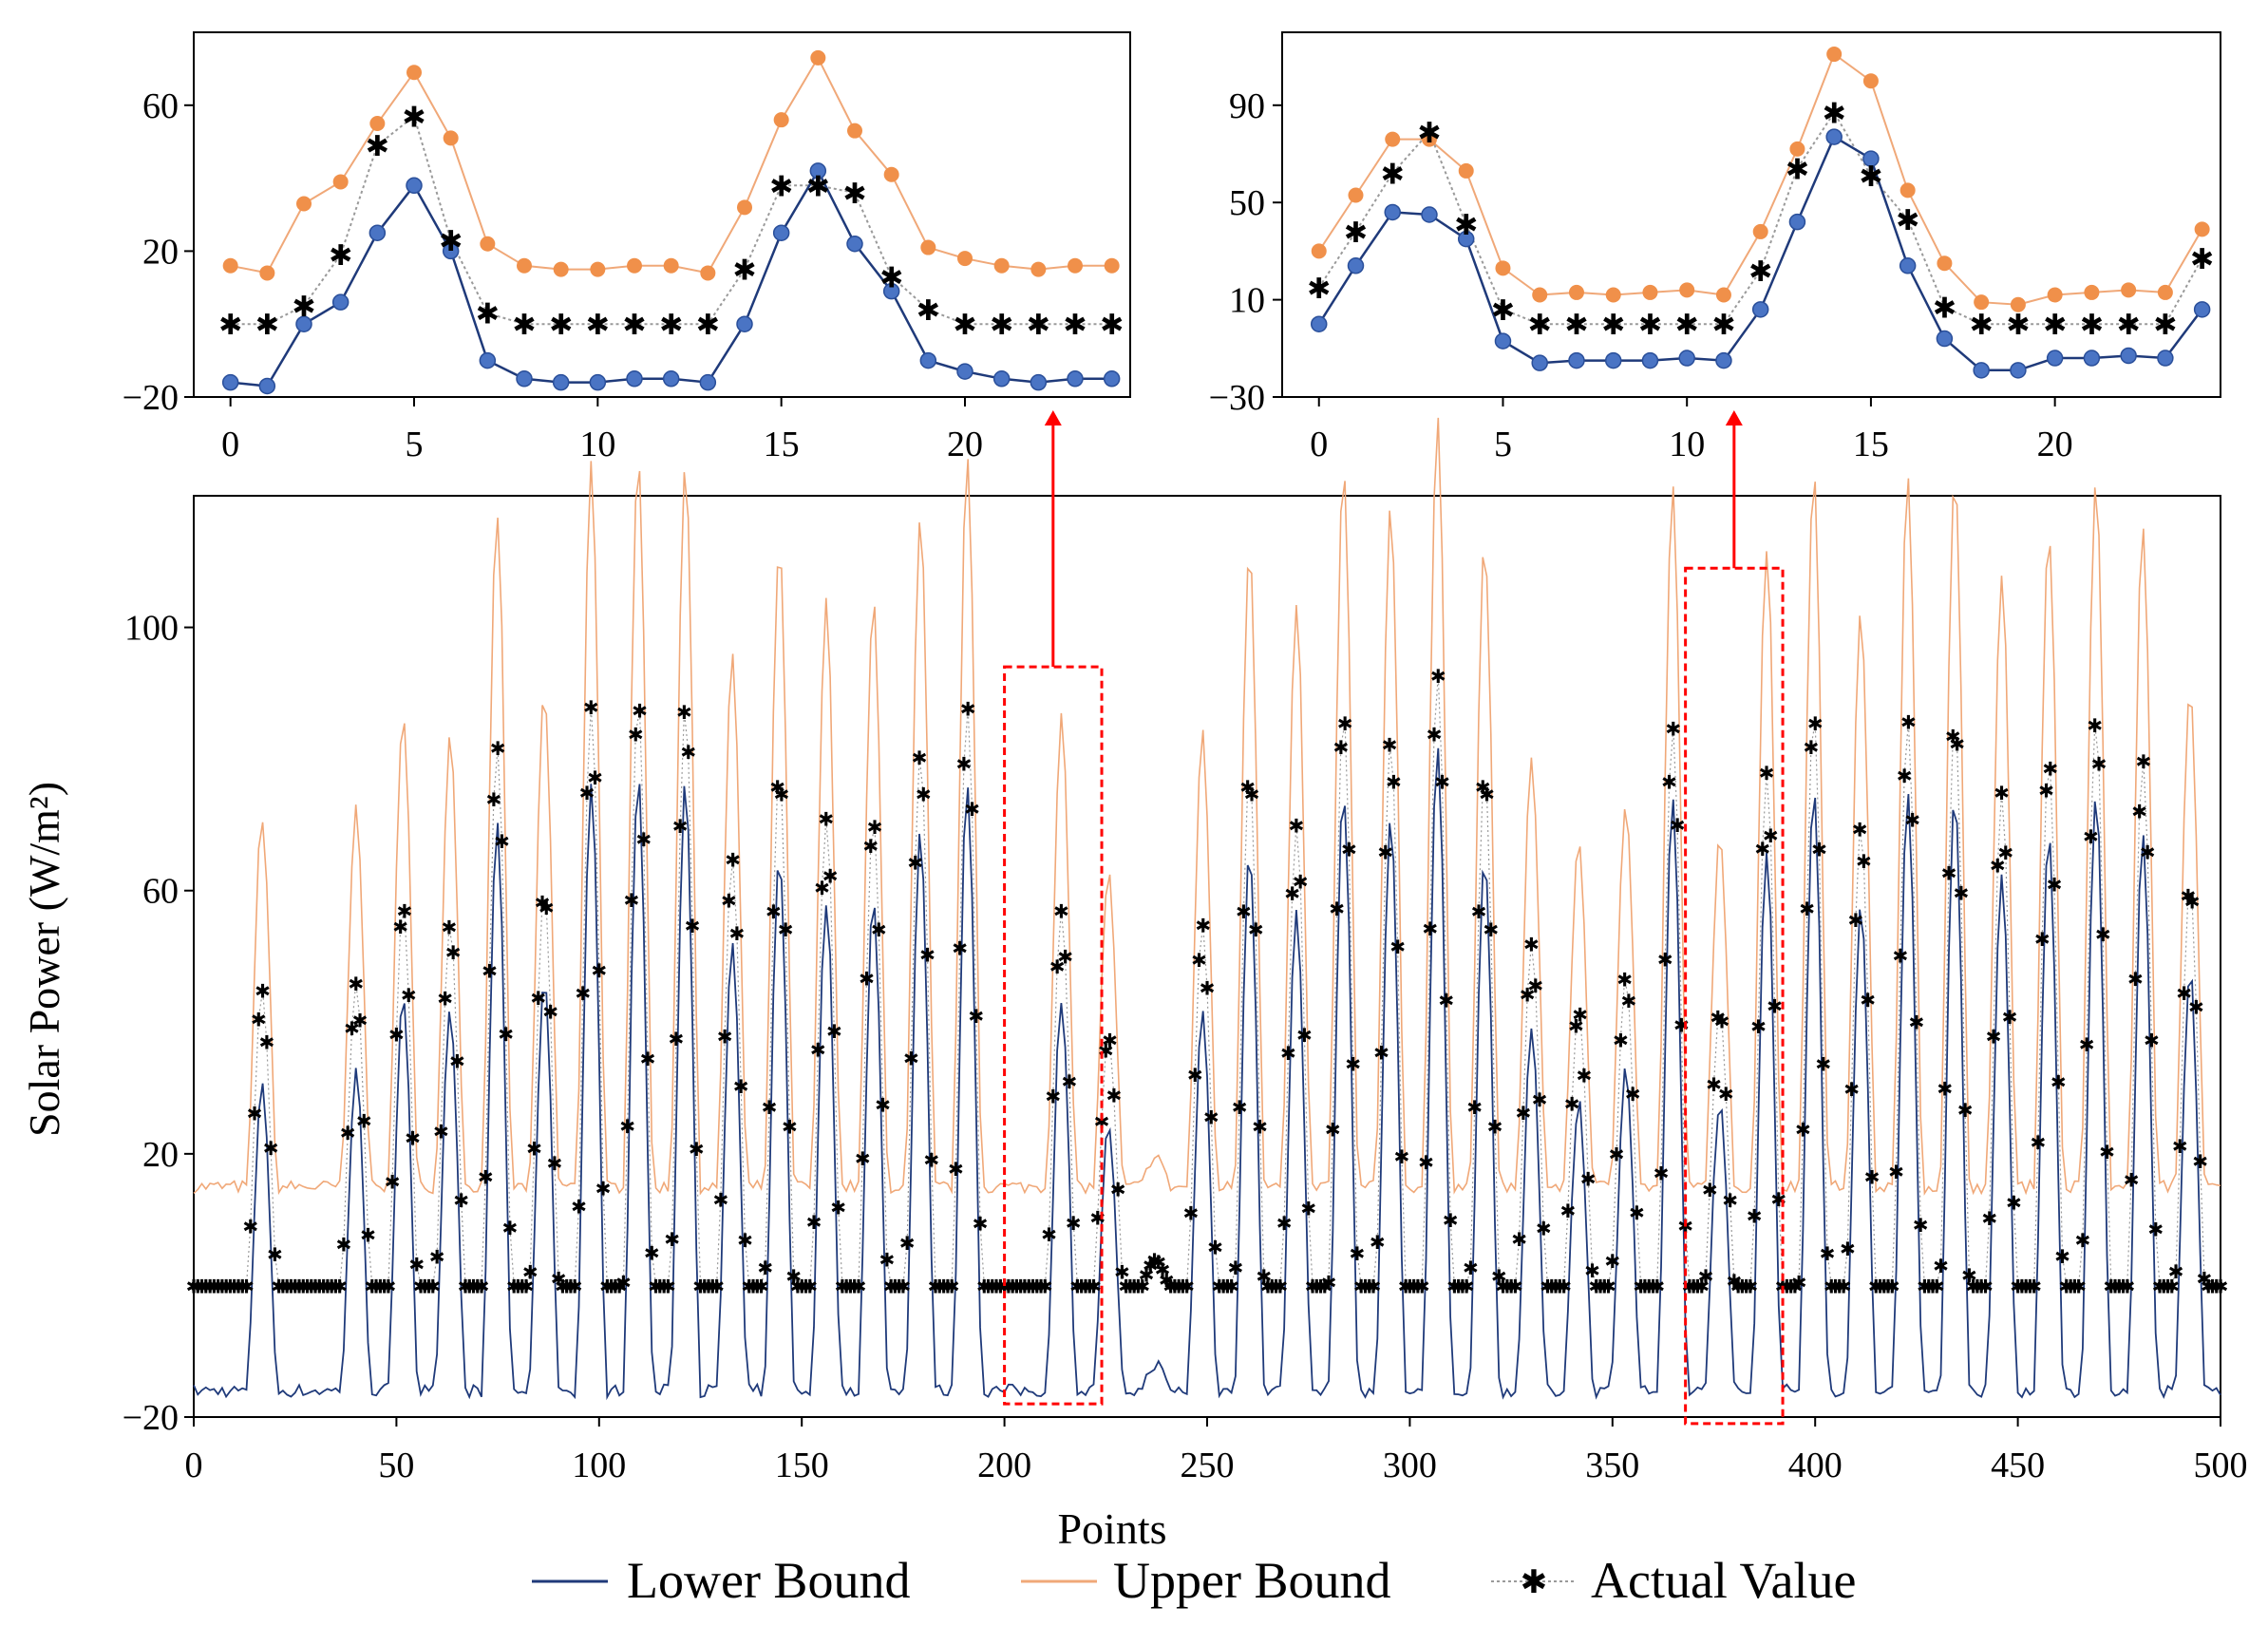 This screenshot has height=1626, width=2268. I want to click on legend-actual-value-marker: ✱, so click(1535, 1582).